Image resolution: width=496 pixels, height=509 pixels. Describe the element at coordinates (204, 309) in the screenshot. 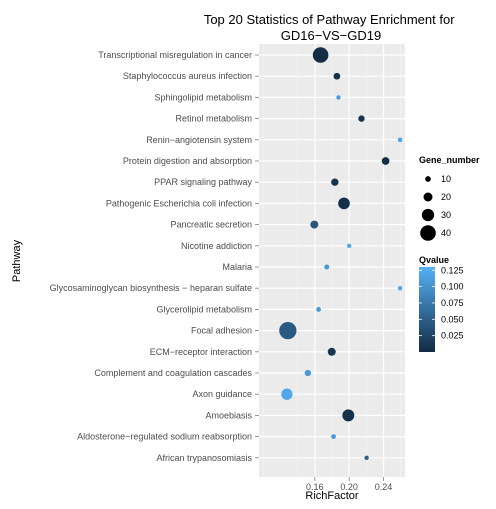

I see `pathway-label: Glycerolipid metabolism` at that location.